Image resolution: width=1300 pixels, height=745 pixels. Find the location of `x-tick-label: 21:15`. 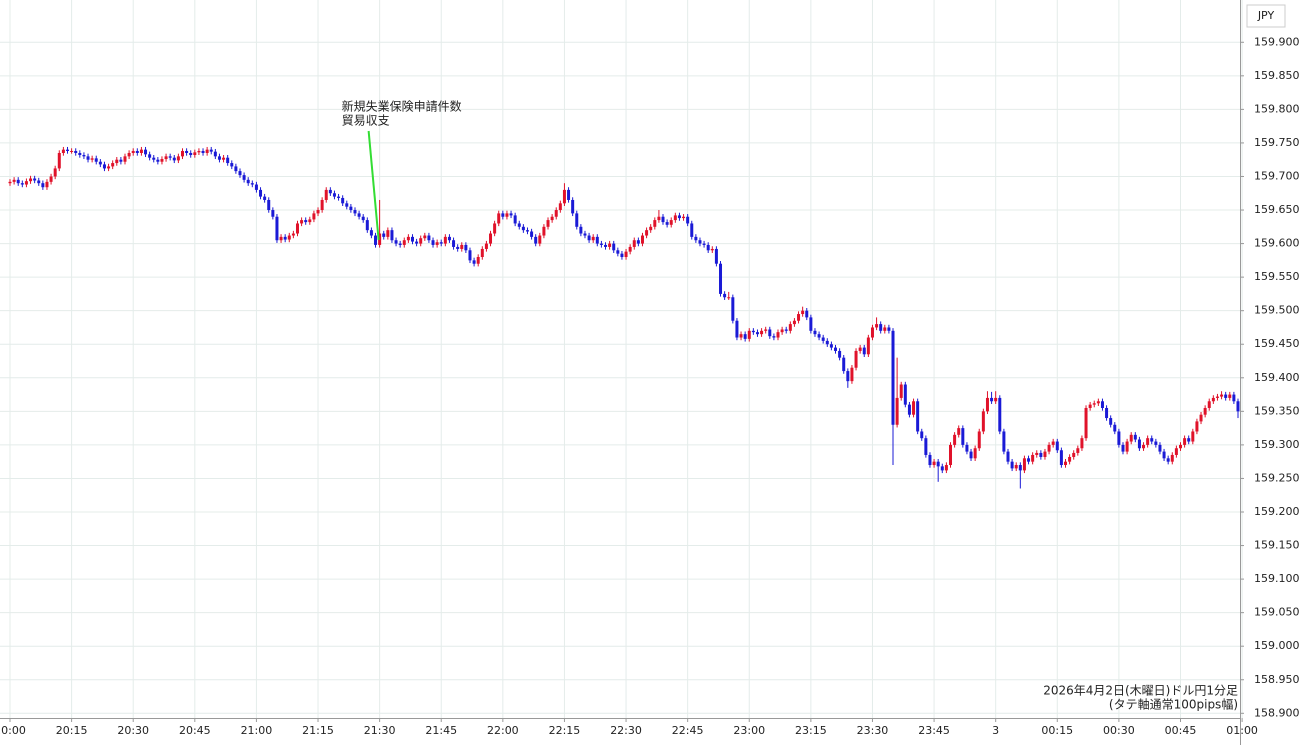

x-tick-label: 21:15 is located at coordinates (318, 730).